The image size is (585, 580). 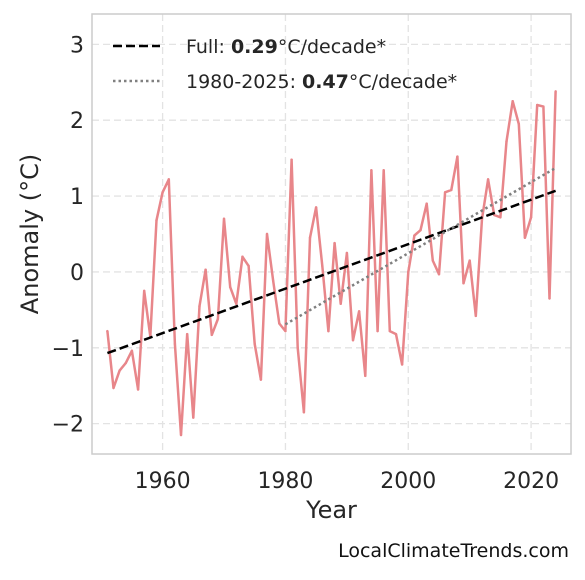 I want to click on recent-trend-line, so click(x=420, y=246).